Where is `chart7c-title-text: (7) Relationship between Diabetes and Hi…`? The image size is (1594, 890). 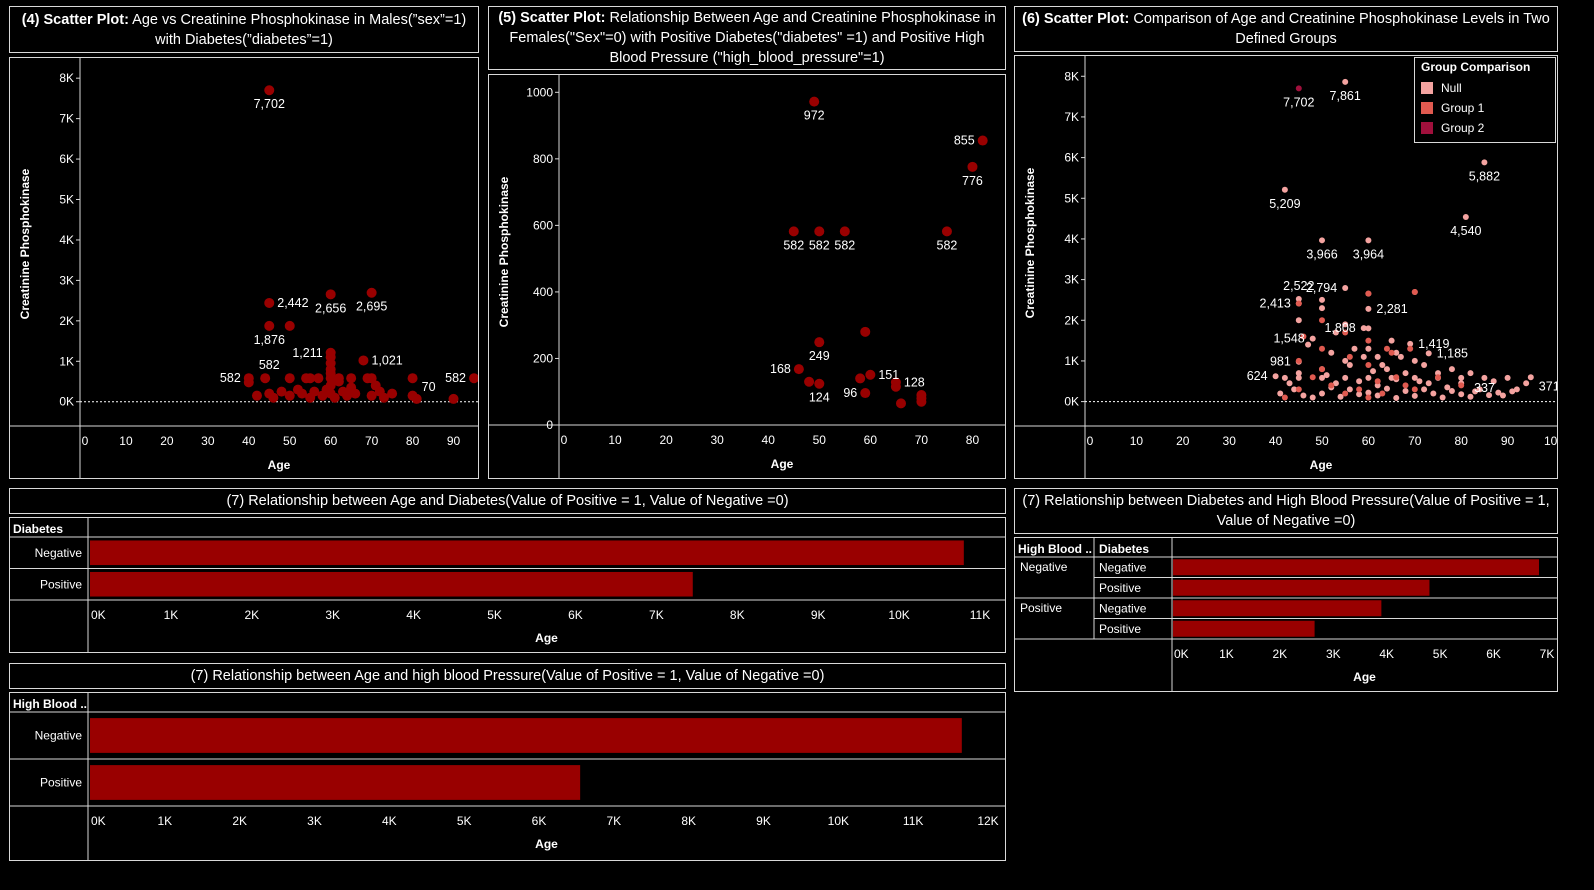
chart7c-title-text: (7) Relationship between Diabetes and Hi… is located at coordinates (1286, 511).